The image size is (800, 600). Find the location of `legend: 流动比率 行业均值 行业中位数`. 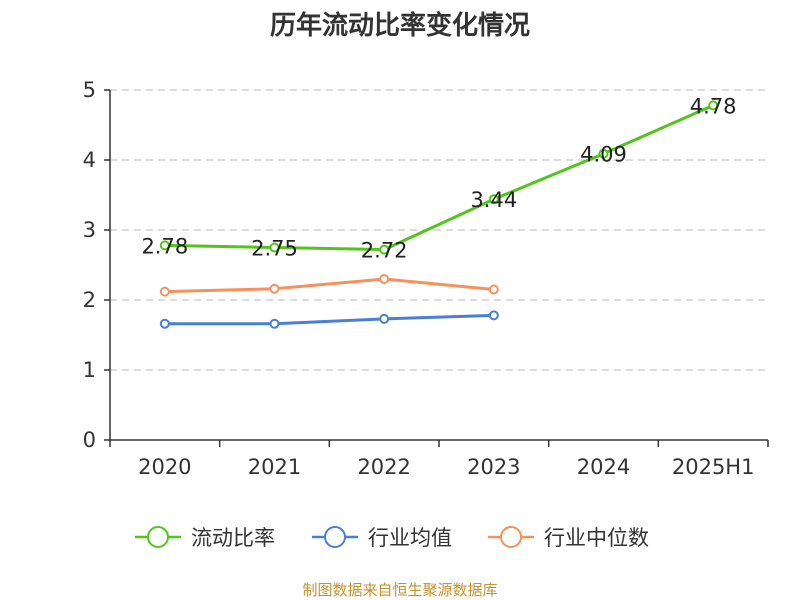

legend: 流动比率 行业均值 行业中位数 is located at coordinates (392, 538).